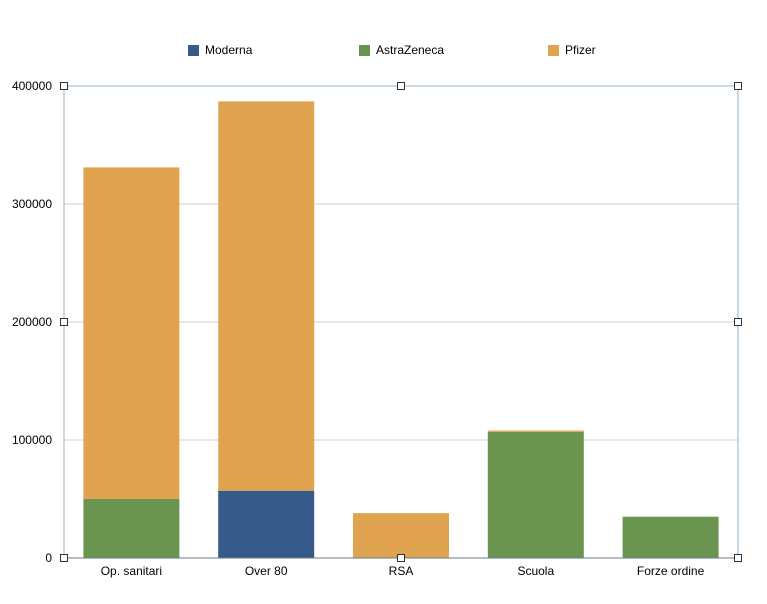 The image size is (767, 604). I want to click on legend-item-pfizer: Pfizer, so click(572, 50).